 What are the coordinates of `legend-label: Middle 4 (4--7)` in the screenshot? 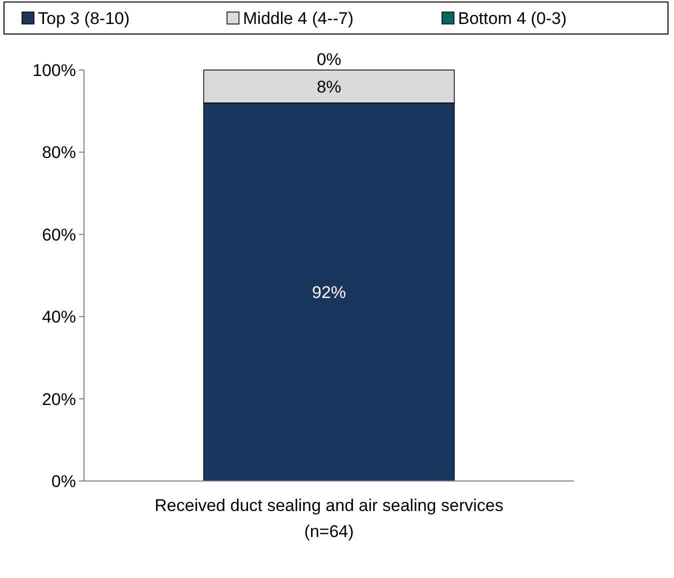 It's located at (298, 18).